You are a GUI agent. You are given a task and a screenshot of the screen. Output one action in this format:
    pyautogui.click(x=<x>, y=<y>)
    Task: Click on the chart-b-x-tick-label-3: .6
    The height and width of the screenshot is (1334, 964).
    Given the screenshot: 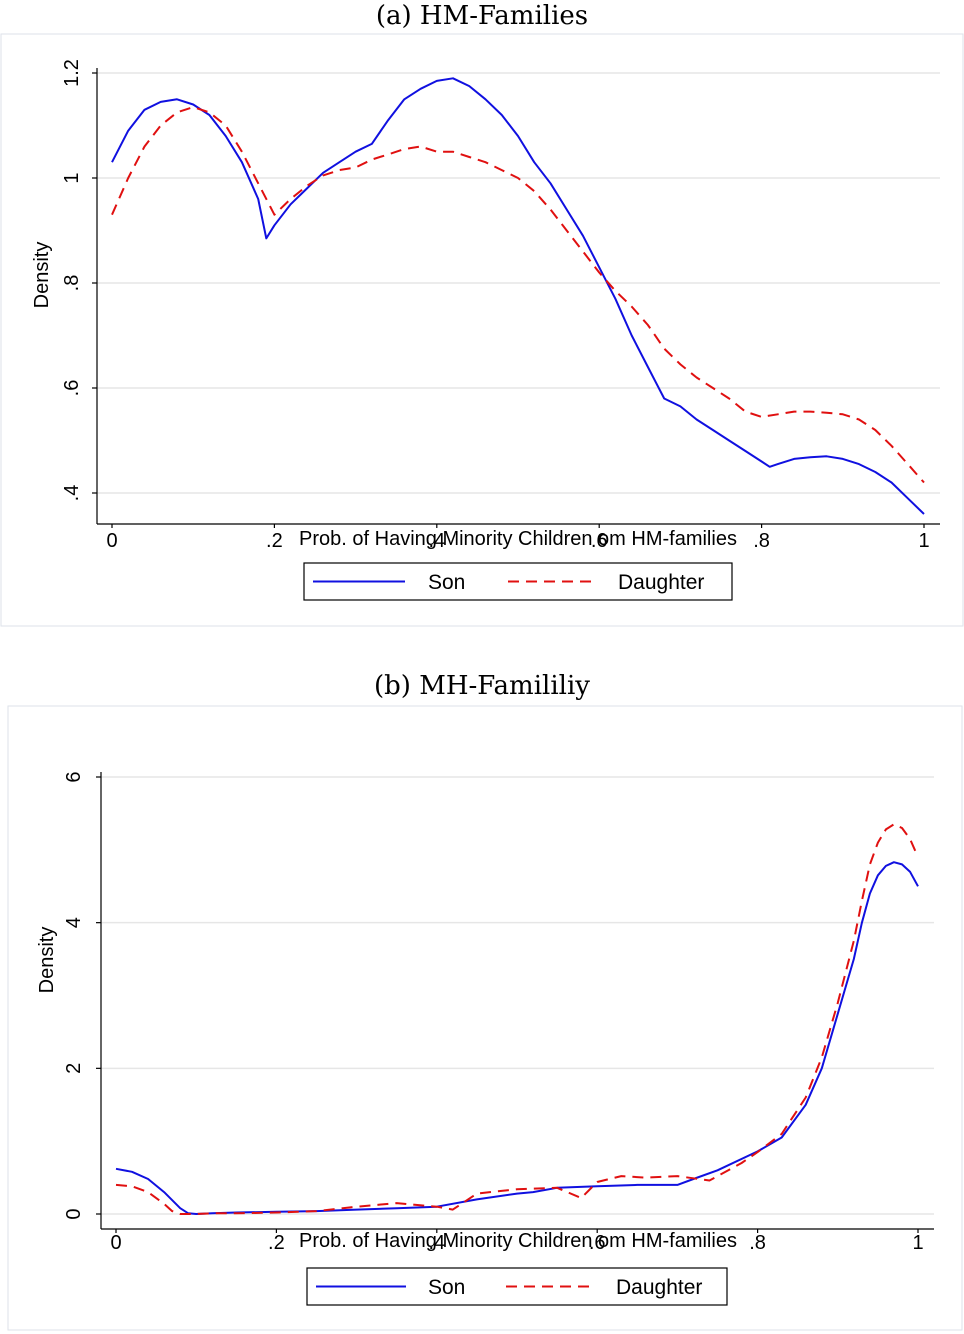 What is the action you would take?
    pyautogui.click(x=597, y=1243)
    